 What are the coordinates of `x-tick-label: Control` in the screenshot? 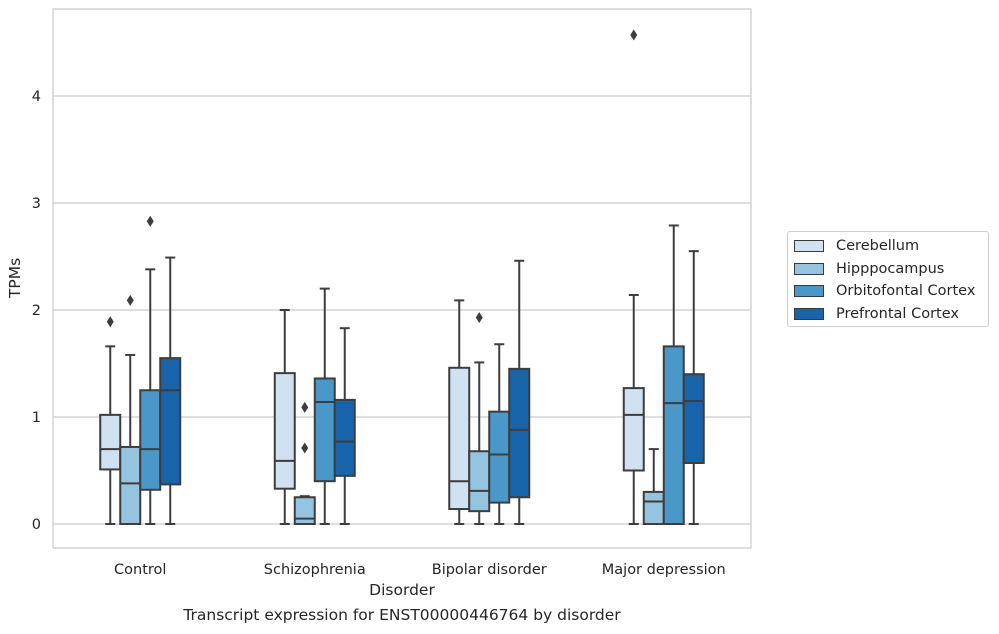 It's located at (140, 570).